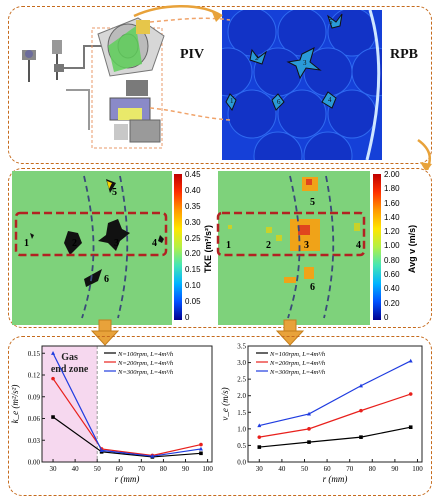 The image size is (439, 500). I want to click on piv-label: PIV, so click(192, 54).